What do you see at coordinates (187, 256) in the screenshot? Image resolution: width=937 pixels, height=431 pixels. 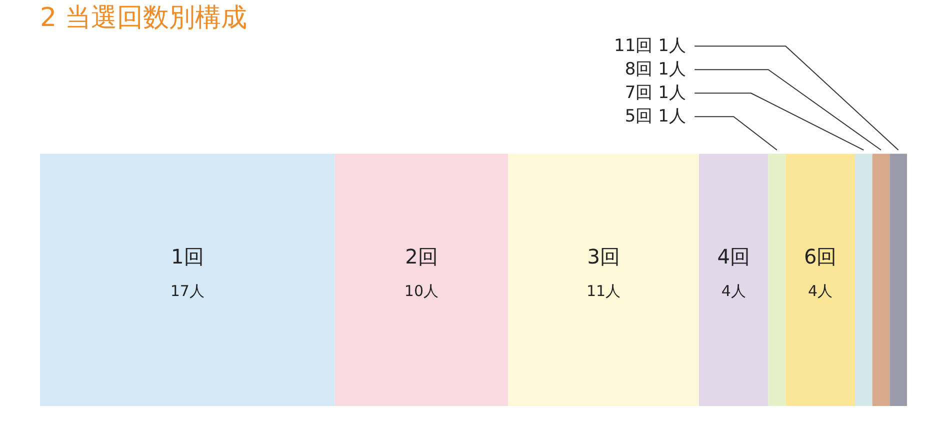 I see `series-label: 1回` at bounding box center [187, 256].